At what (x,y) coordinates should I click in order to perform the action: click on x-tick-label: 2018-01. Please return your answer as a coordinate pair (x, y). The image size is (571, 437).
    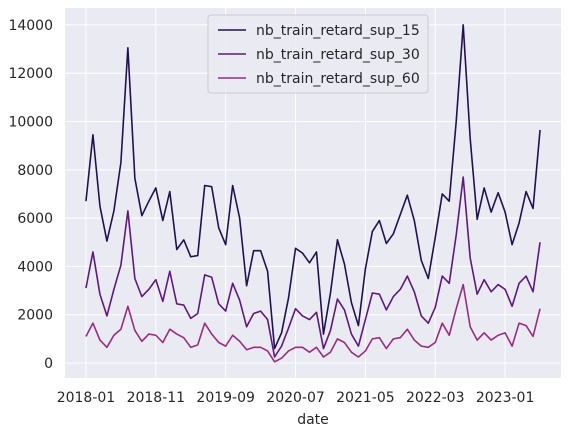
    Looking at the image, I should click on (86, 398).